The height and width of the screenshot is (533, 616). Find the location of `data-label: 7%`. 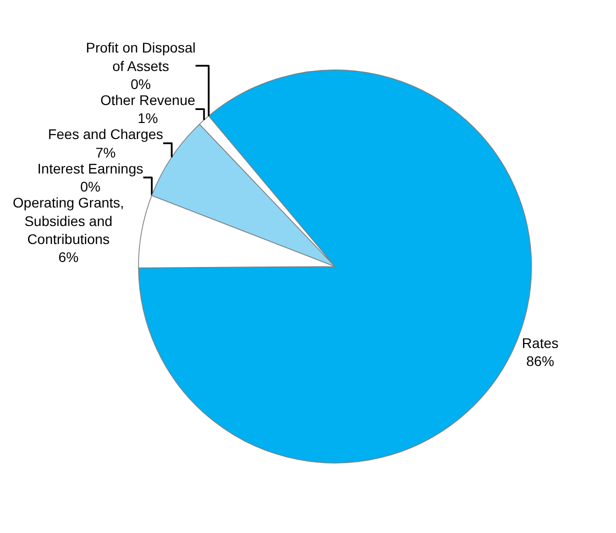

data-label: 7% is located at coordinates (105, 152).